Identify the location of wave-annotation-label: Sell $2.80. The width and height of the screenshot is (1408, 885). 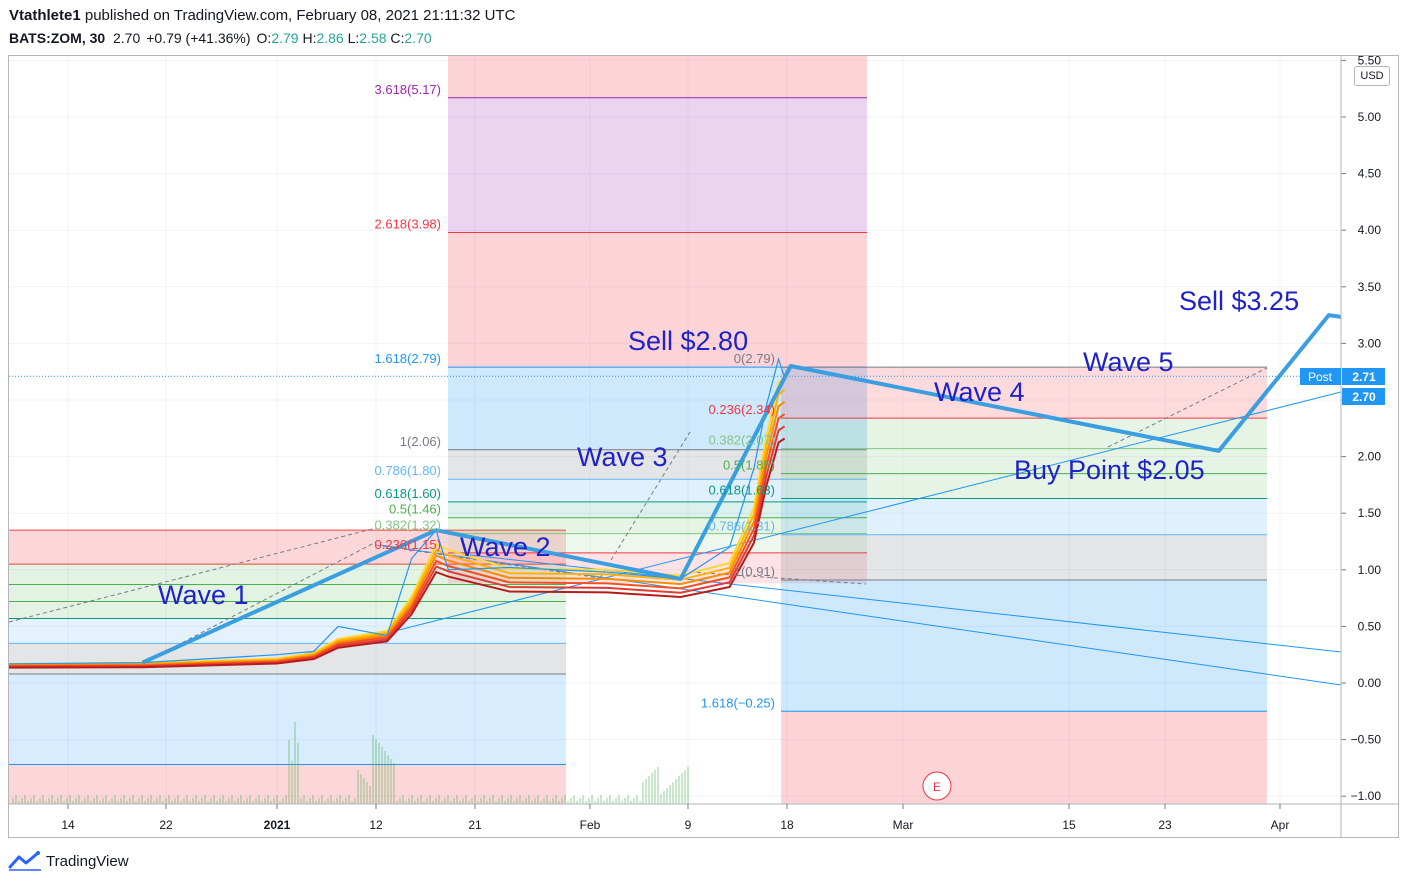
(688, 341).